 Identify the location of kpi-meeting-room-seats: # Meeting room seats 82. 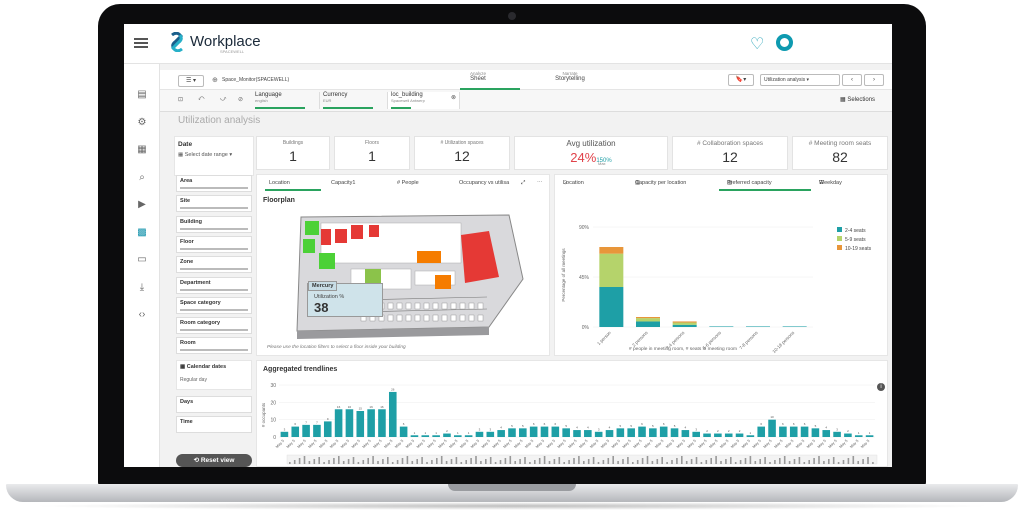
(840, 153).